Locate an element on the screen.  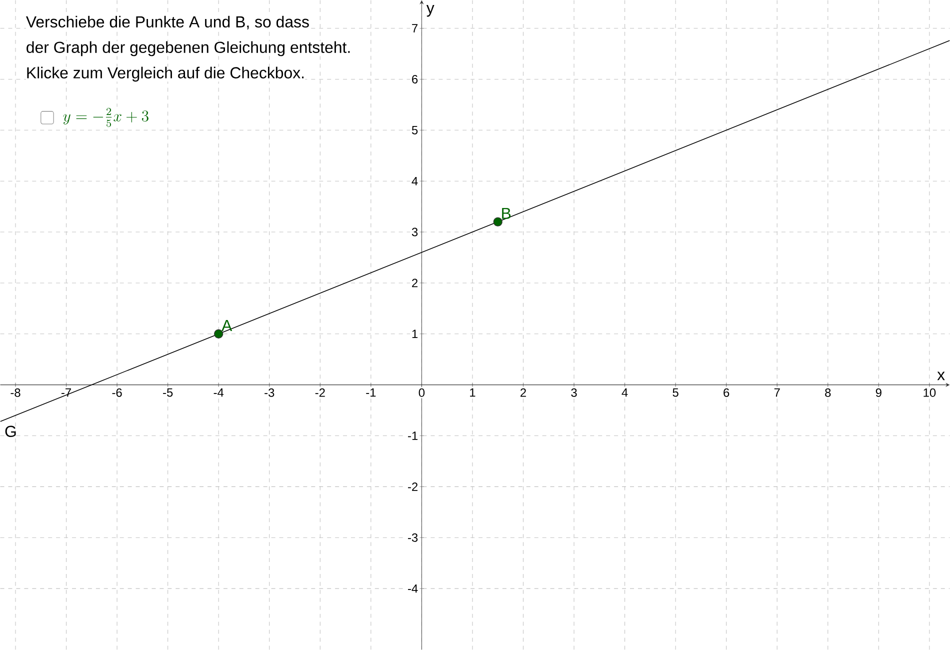
y-axis-title: y is located at coordinates (430, 10).